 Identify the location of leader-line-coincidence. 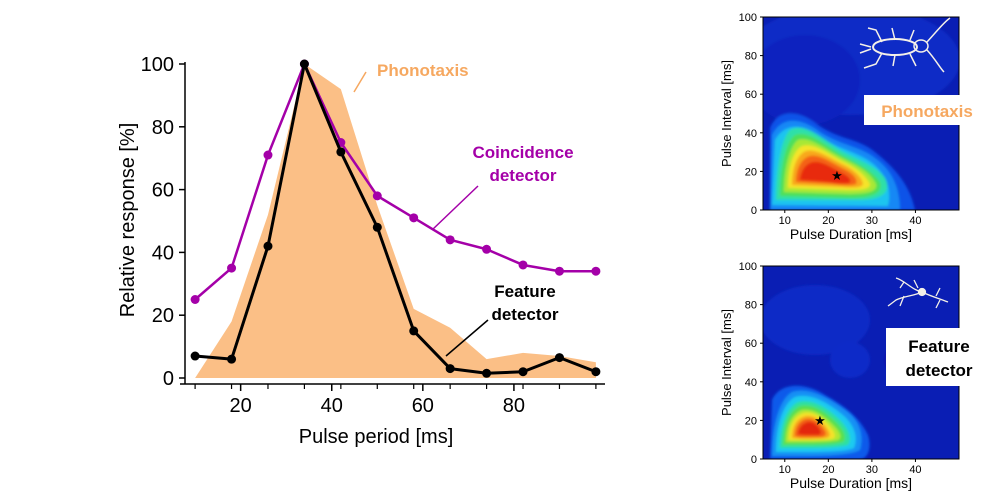
(455, 208).